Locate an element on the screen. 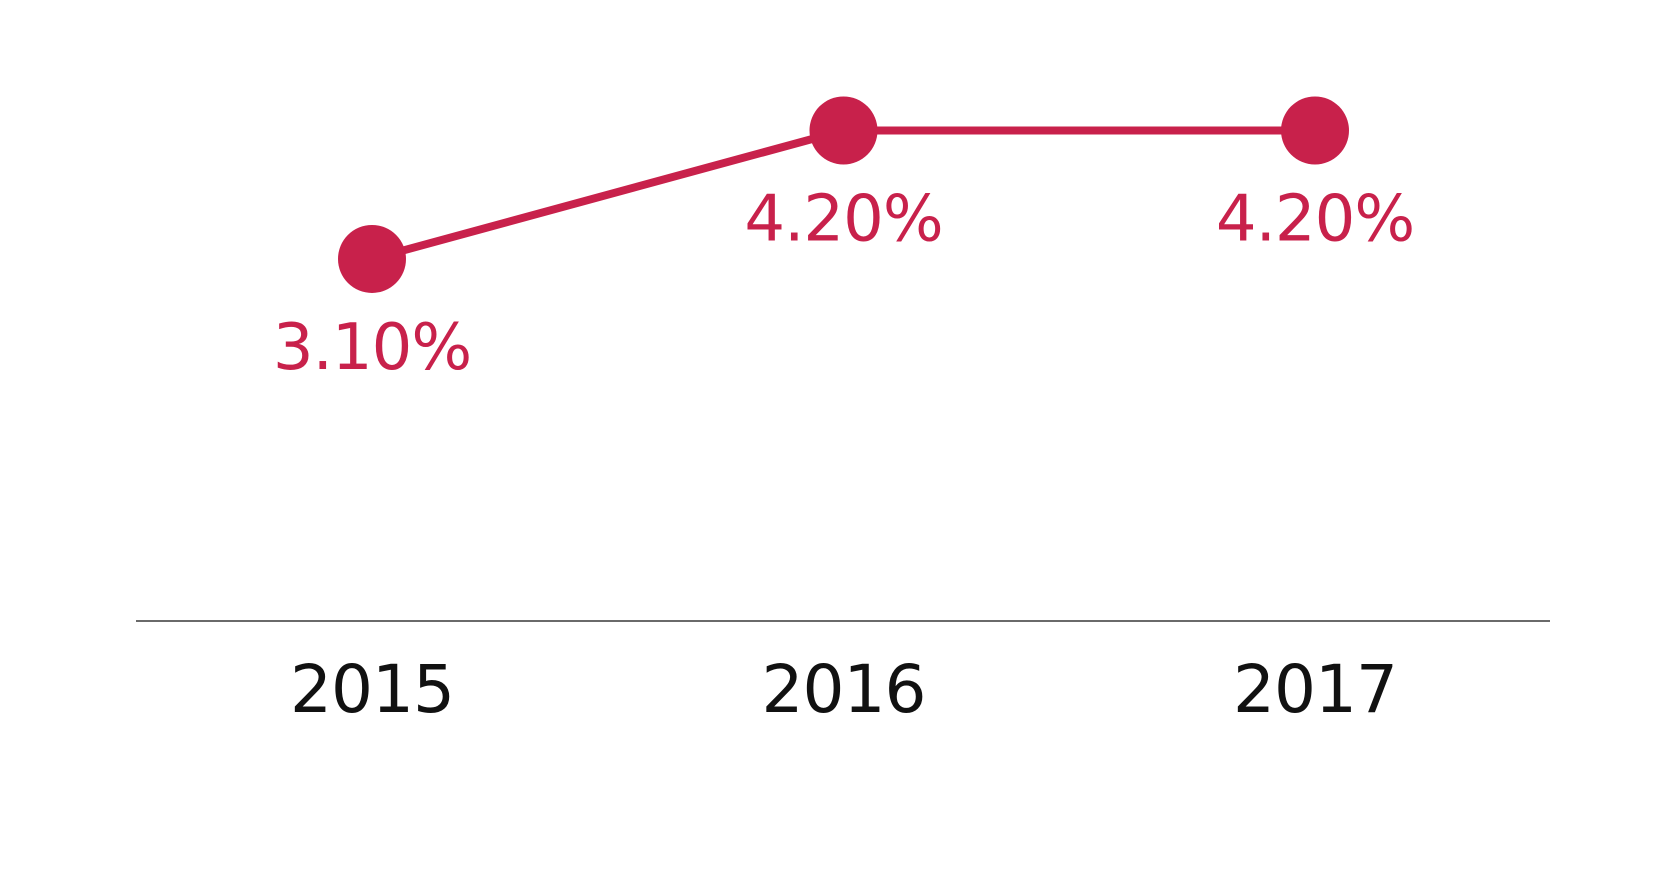 This screenshot has width=1653, height=885. x-tick-label-2017: 2017 is located at coordinates (1315, 689).